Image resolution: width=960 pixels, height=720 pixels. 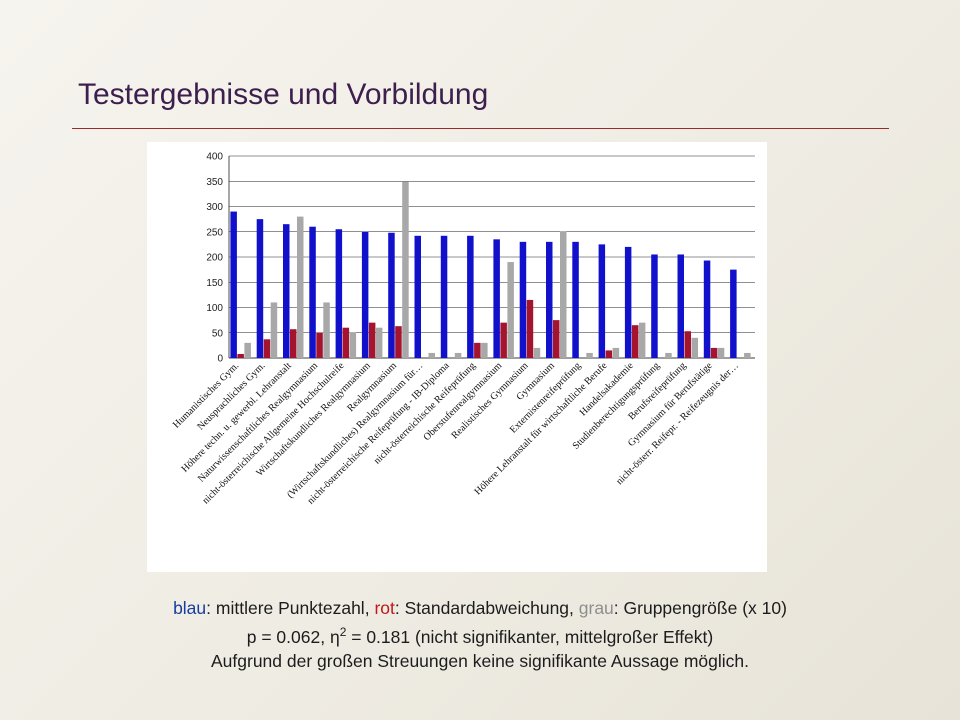 What do you see at coordinates (214, 283) in the screenshot?
I see `y-tick-label: 150` at bounding box center [214, 283].